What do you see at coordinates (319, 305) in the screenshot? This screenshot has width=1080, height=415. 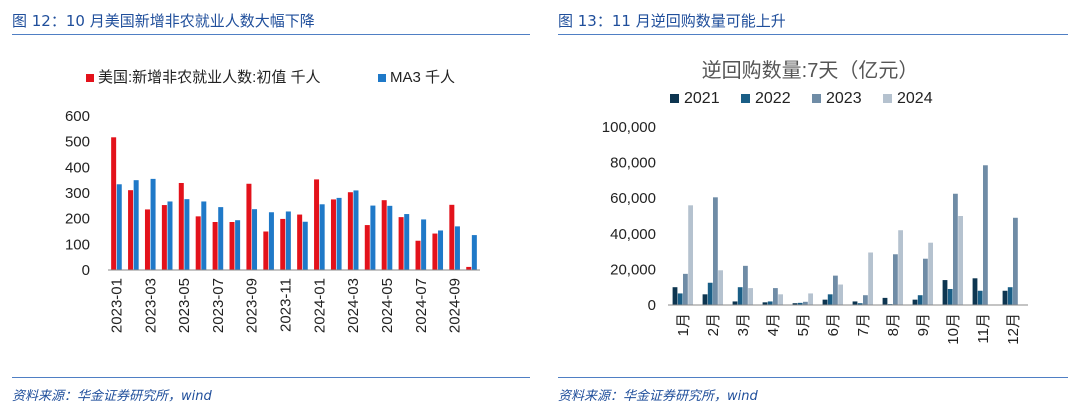 I see `chart1-xtick-label: 2024-01` at bounding box center [319, 305].